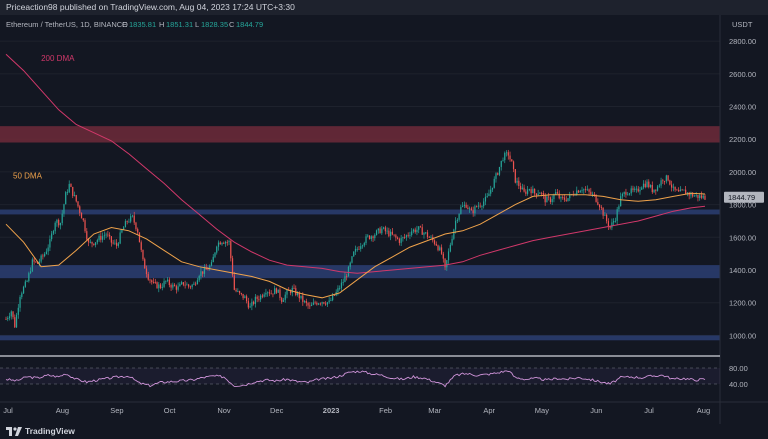 The height and width of the screenshot is (439, 768). What do you see at coordinates (360, 272) in the screenshot?
I see `support-zone` at bounding box center [360, 272].